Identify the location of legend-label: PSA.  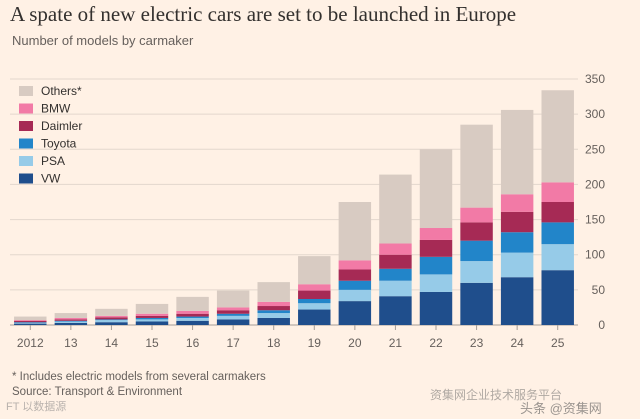
(53, 161).